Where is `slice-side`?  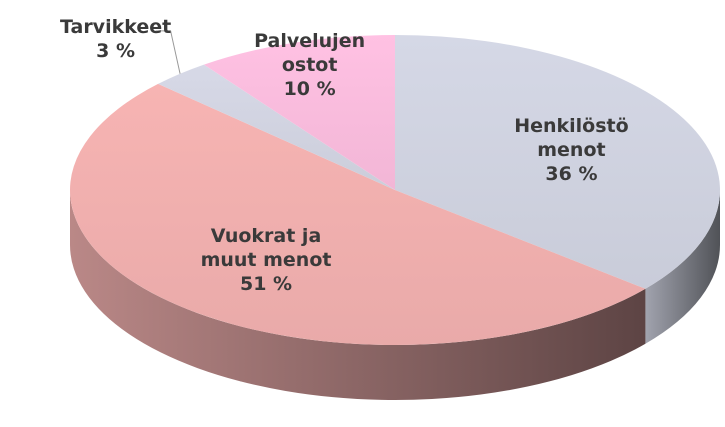
slice-side is located at coordinates (682, 267).